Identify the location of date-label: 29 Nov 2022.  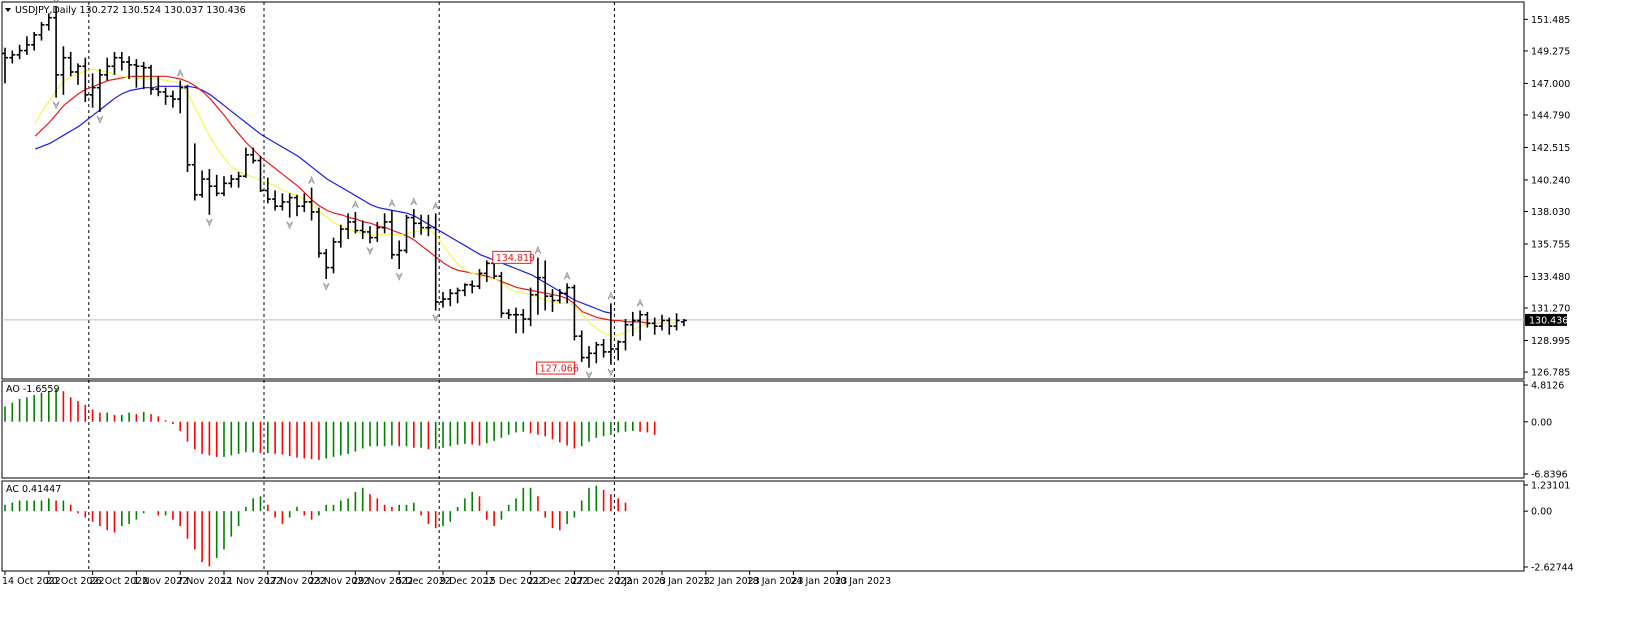
(382, 581).